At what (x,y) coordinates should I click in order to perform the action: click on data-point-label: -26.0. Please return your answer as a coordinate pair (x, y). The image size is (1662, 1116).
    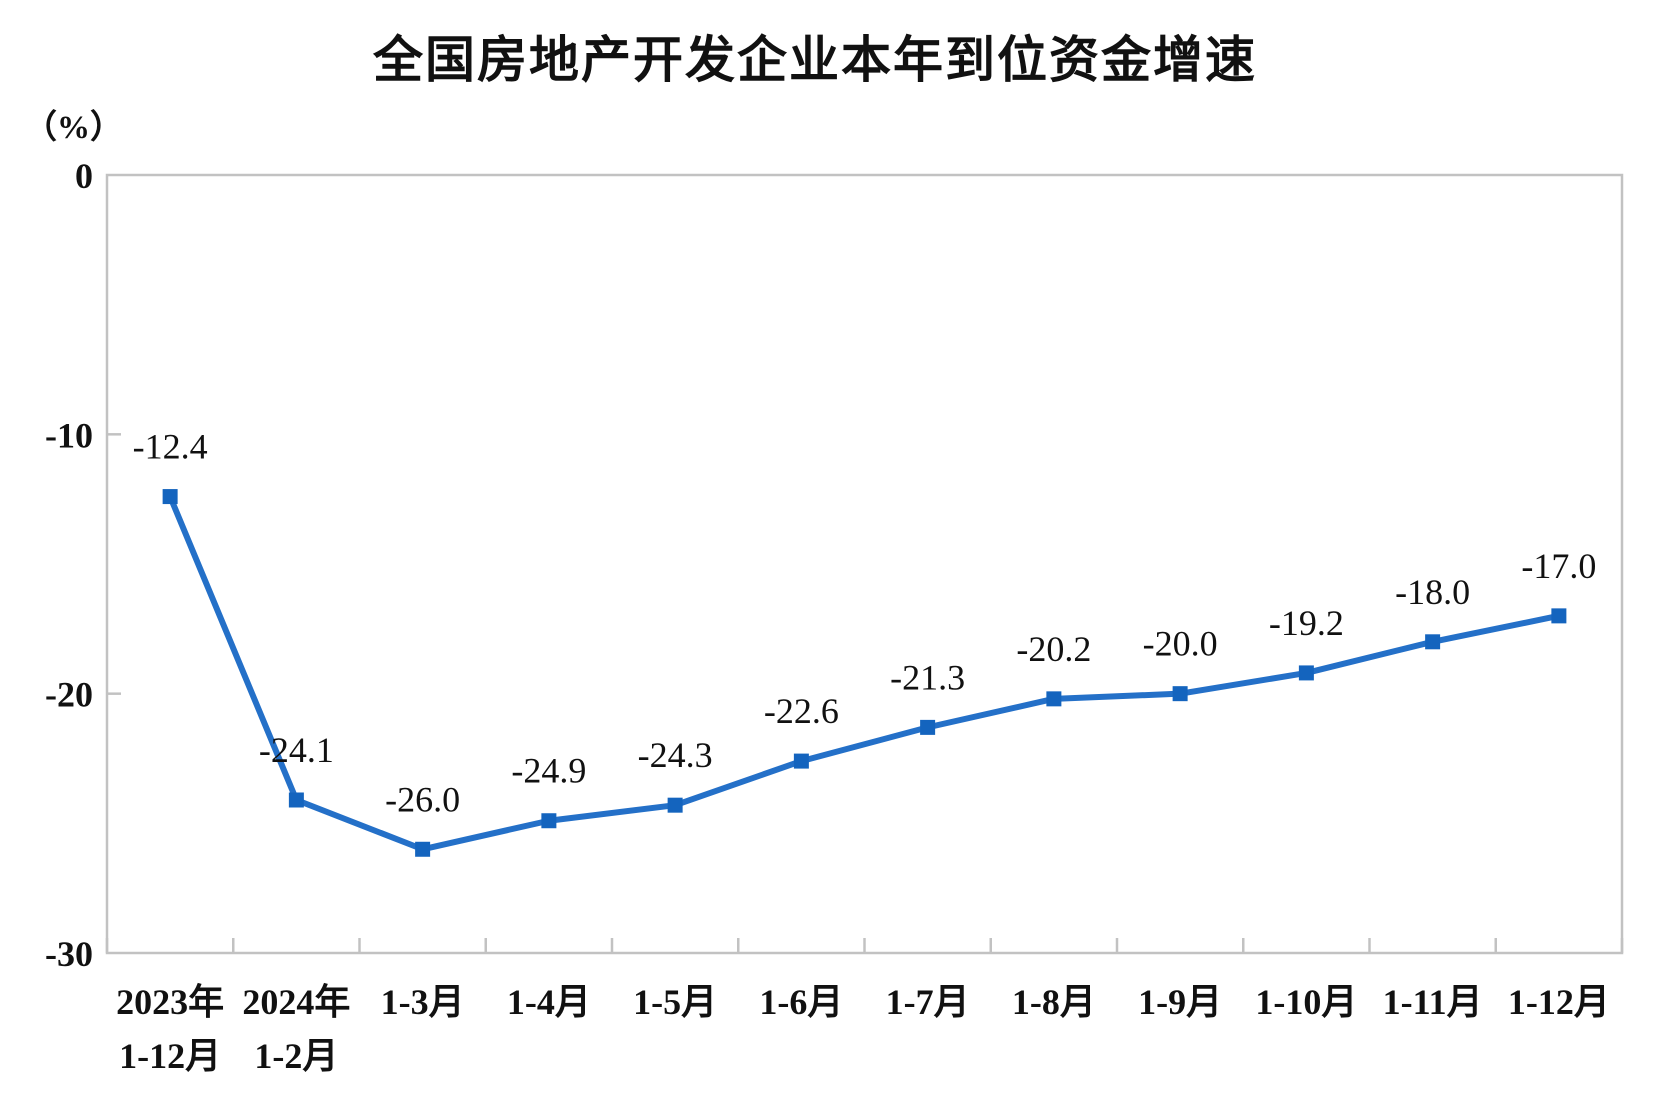
    Looking at the image, I should click on (422, 799).